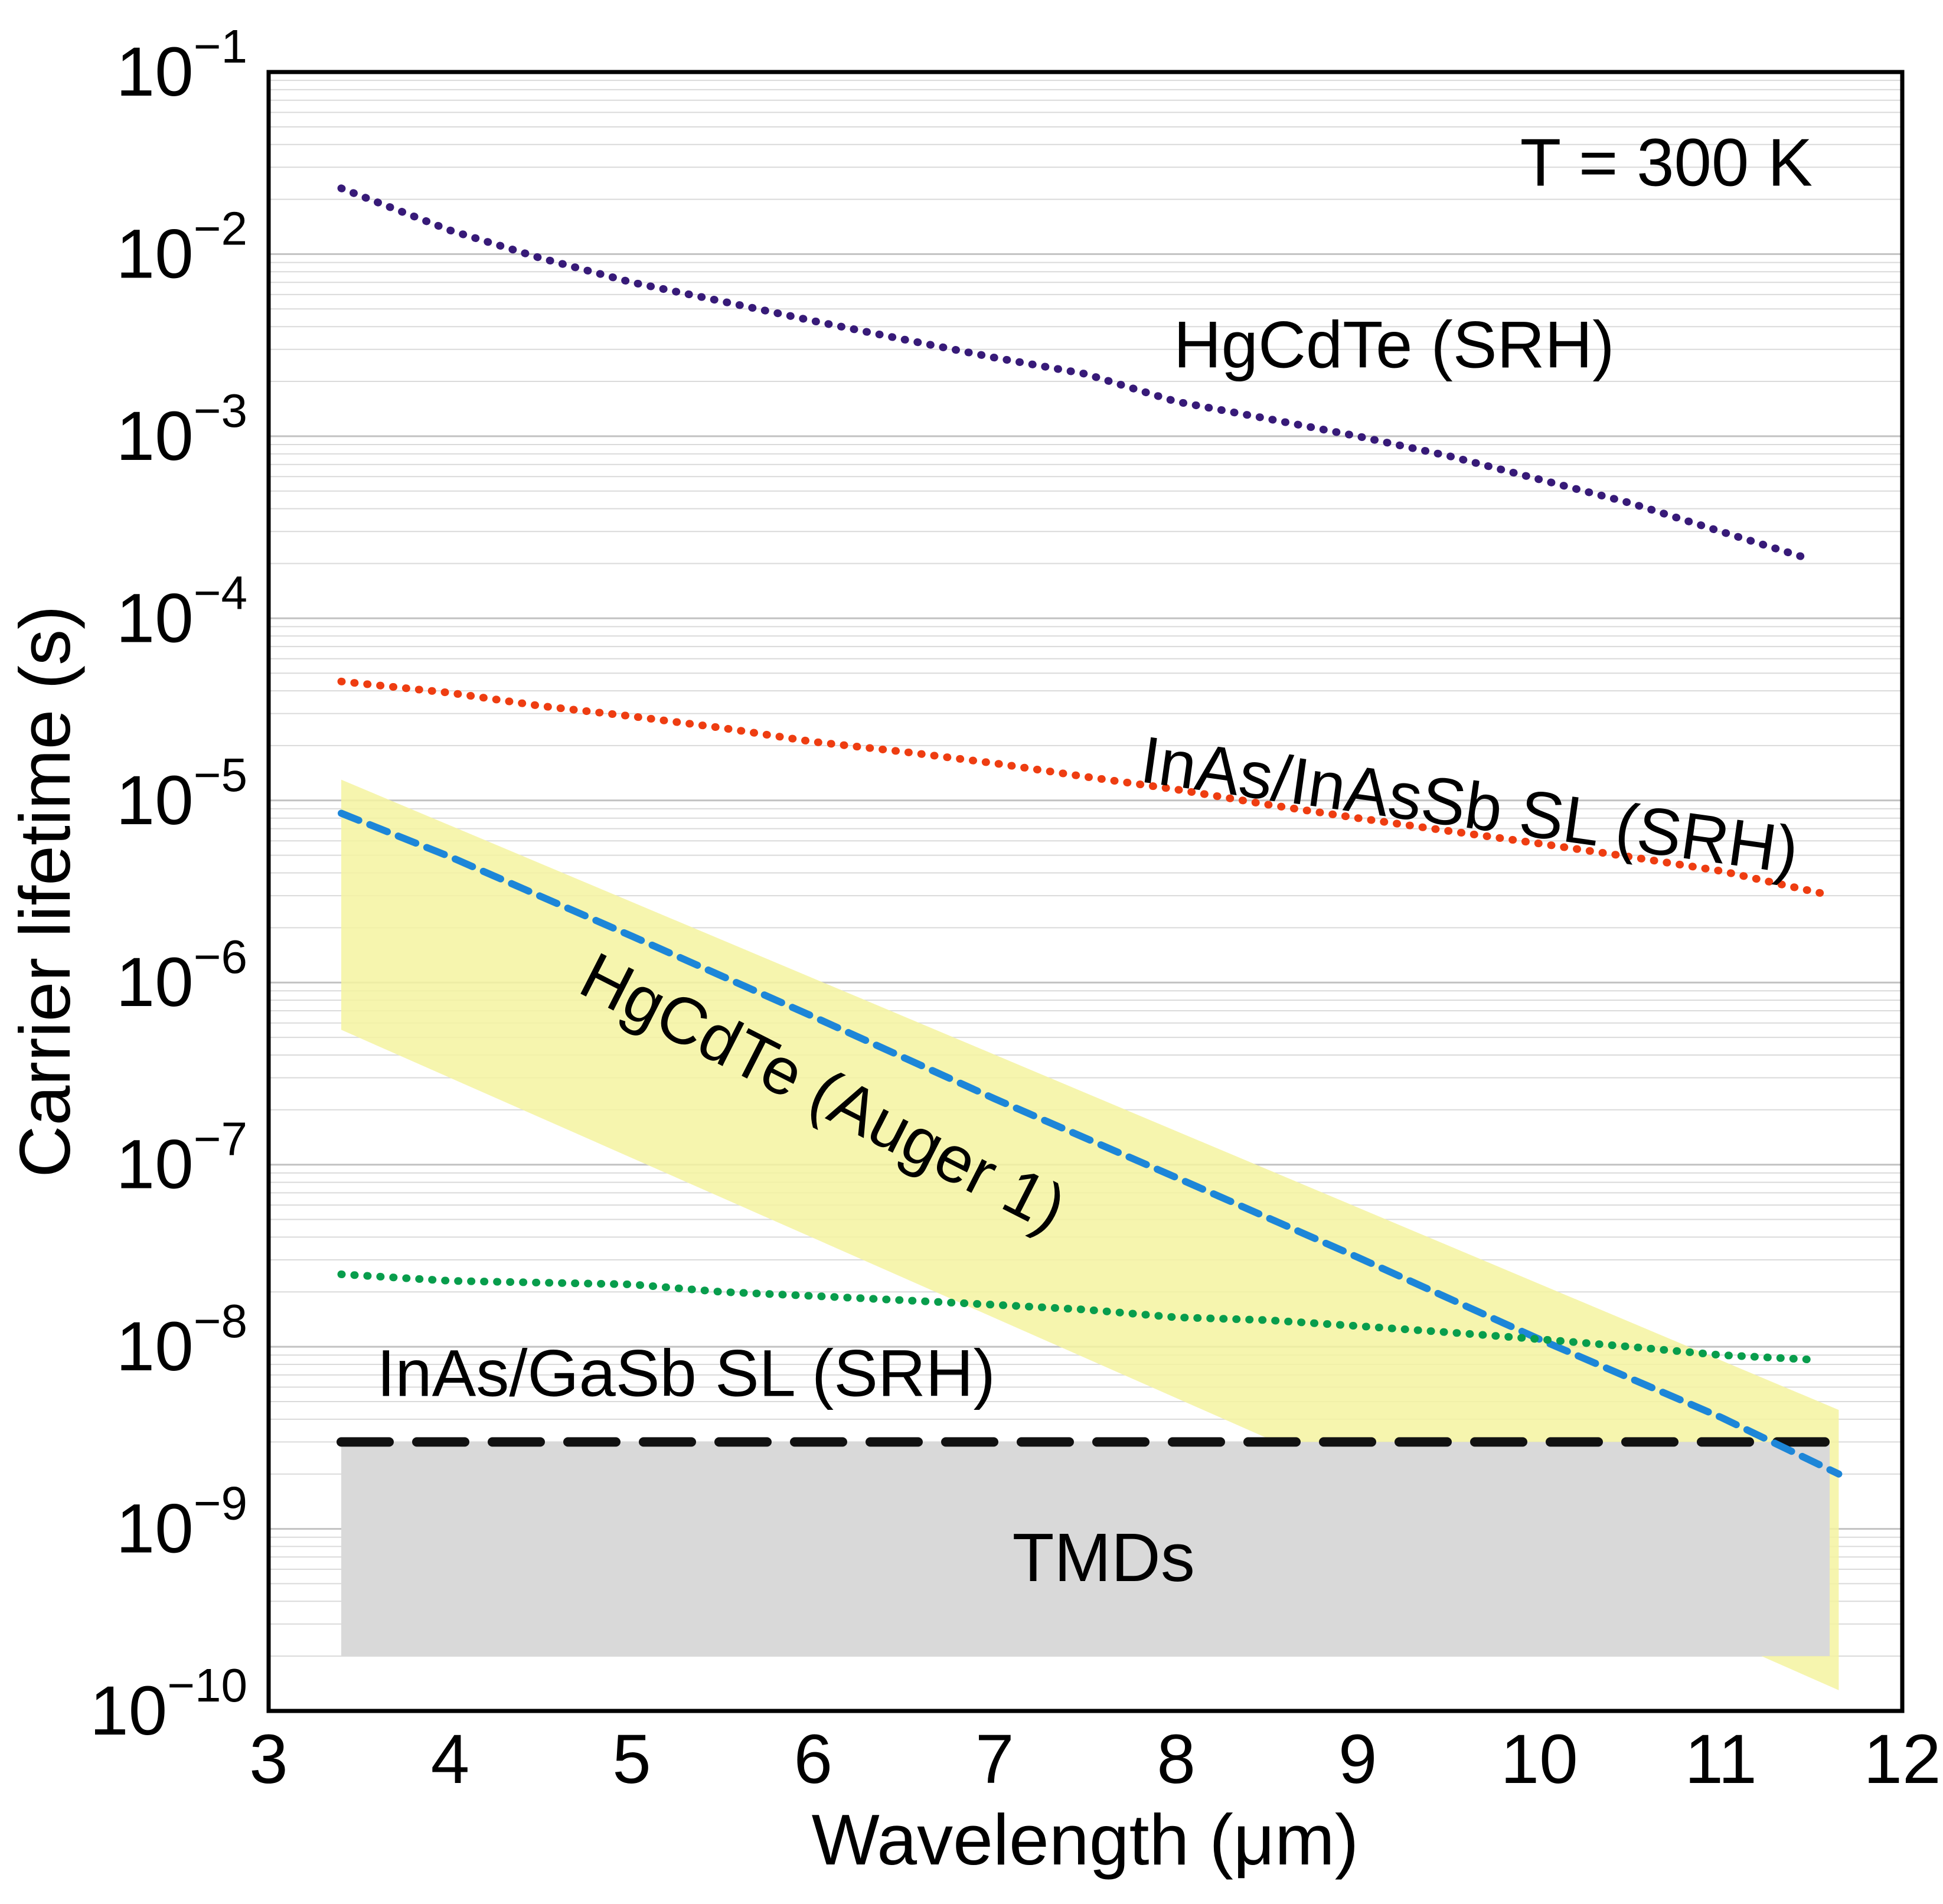 The image size is (1943, 1904). Describe the element at coordinates (181, 611) in the screenshot. I see `y-tick-label-1e-4: 10⁻⁴` at that location.